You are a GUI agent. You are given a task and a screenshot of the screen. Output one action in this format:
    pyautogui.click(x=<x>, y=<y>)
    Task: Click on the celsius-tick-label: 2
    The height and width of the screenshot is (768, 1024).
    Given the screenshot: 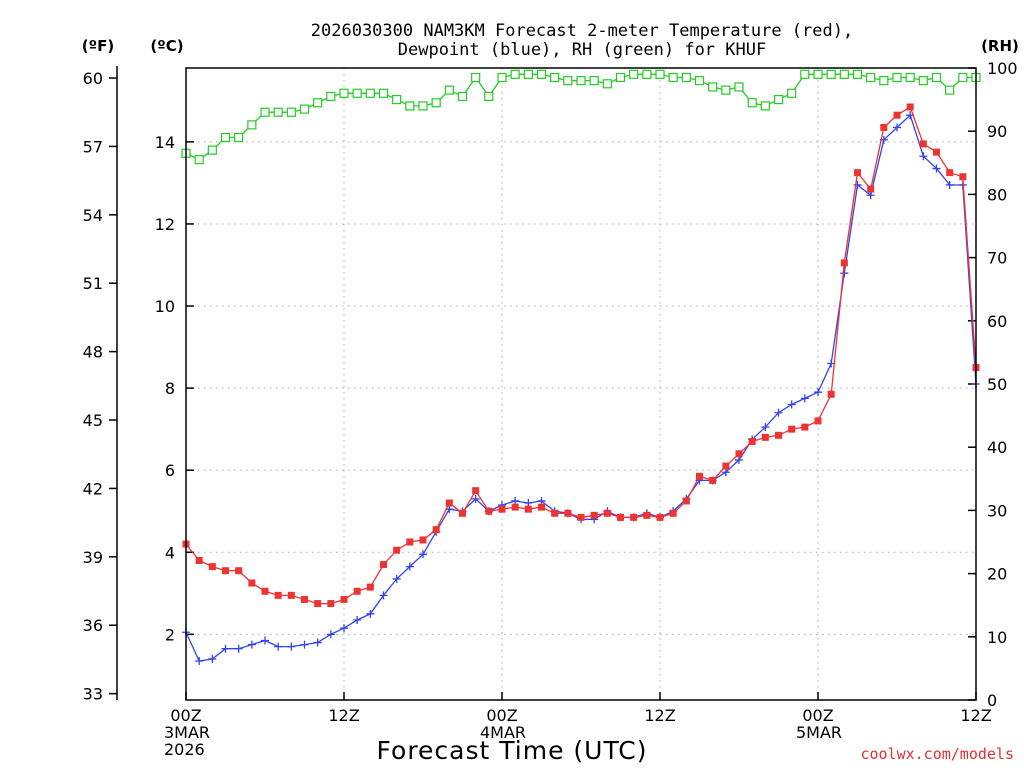 What is the action you would take?
    pyautogui.click(x=170, y=634)
    